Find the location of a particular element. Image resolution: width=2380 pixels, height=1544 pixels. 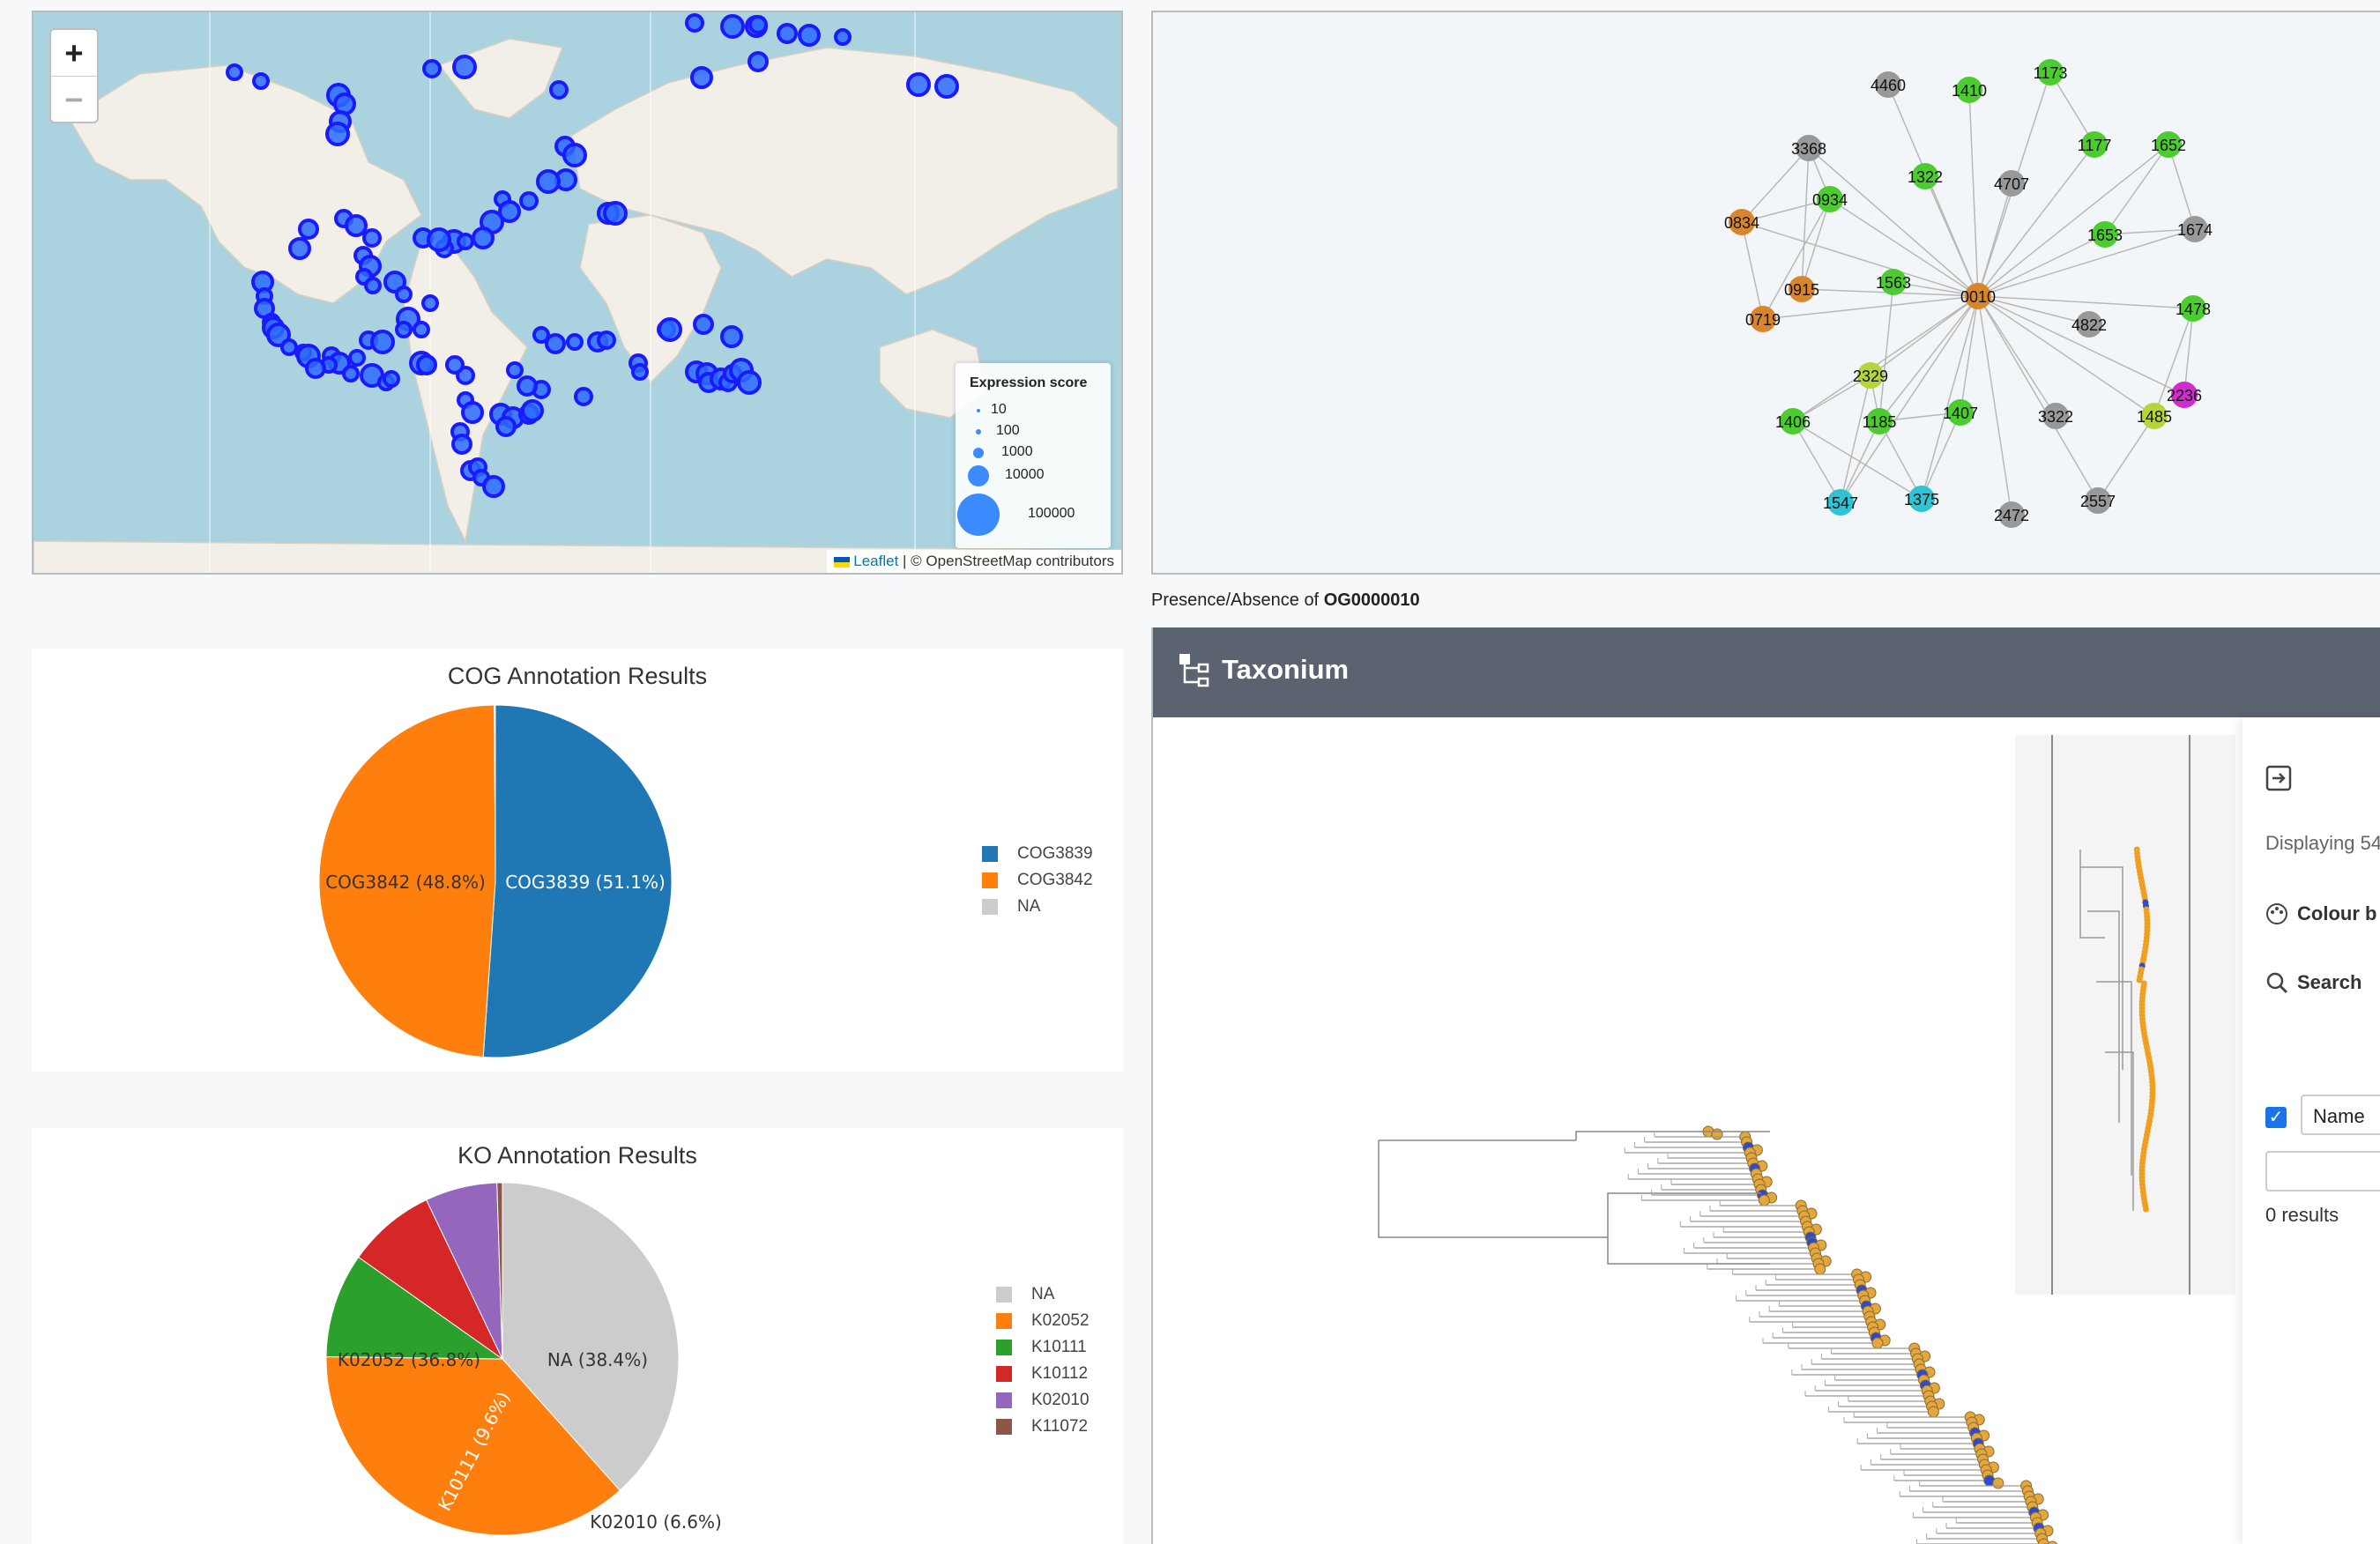

legend-entry: K11072 is located at coordinates (1043, 1427).